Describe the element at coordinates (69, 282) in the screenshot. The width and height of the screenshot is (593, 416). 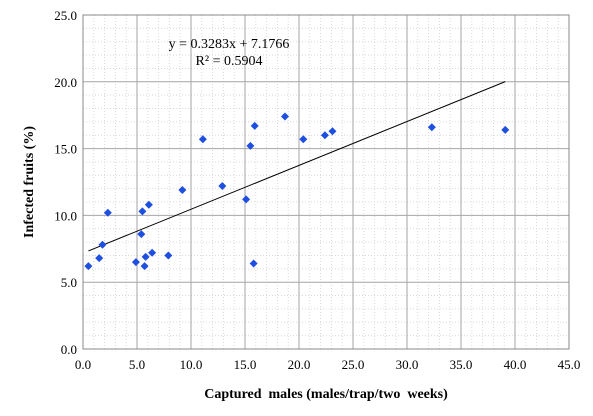
I see `y-tick-label: 5.0` at that location.